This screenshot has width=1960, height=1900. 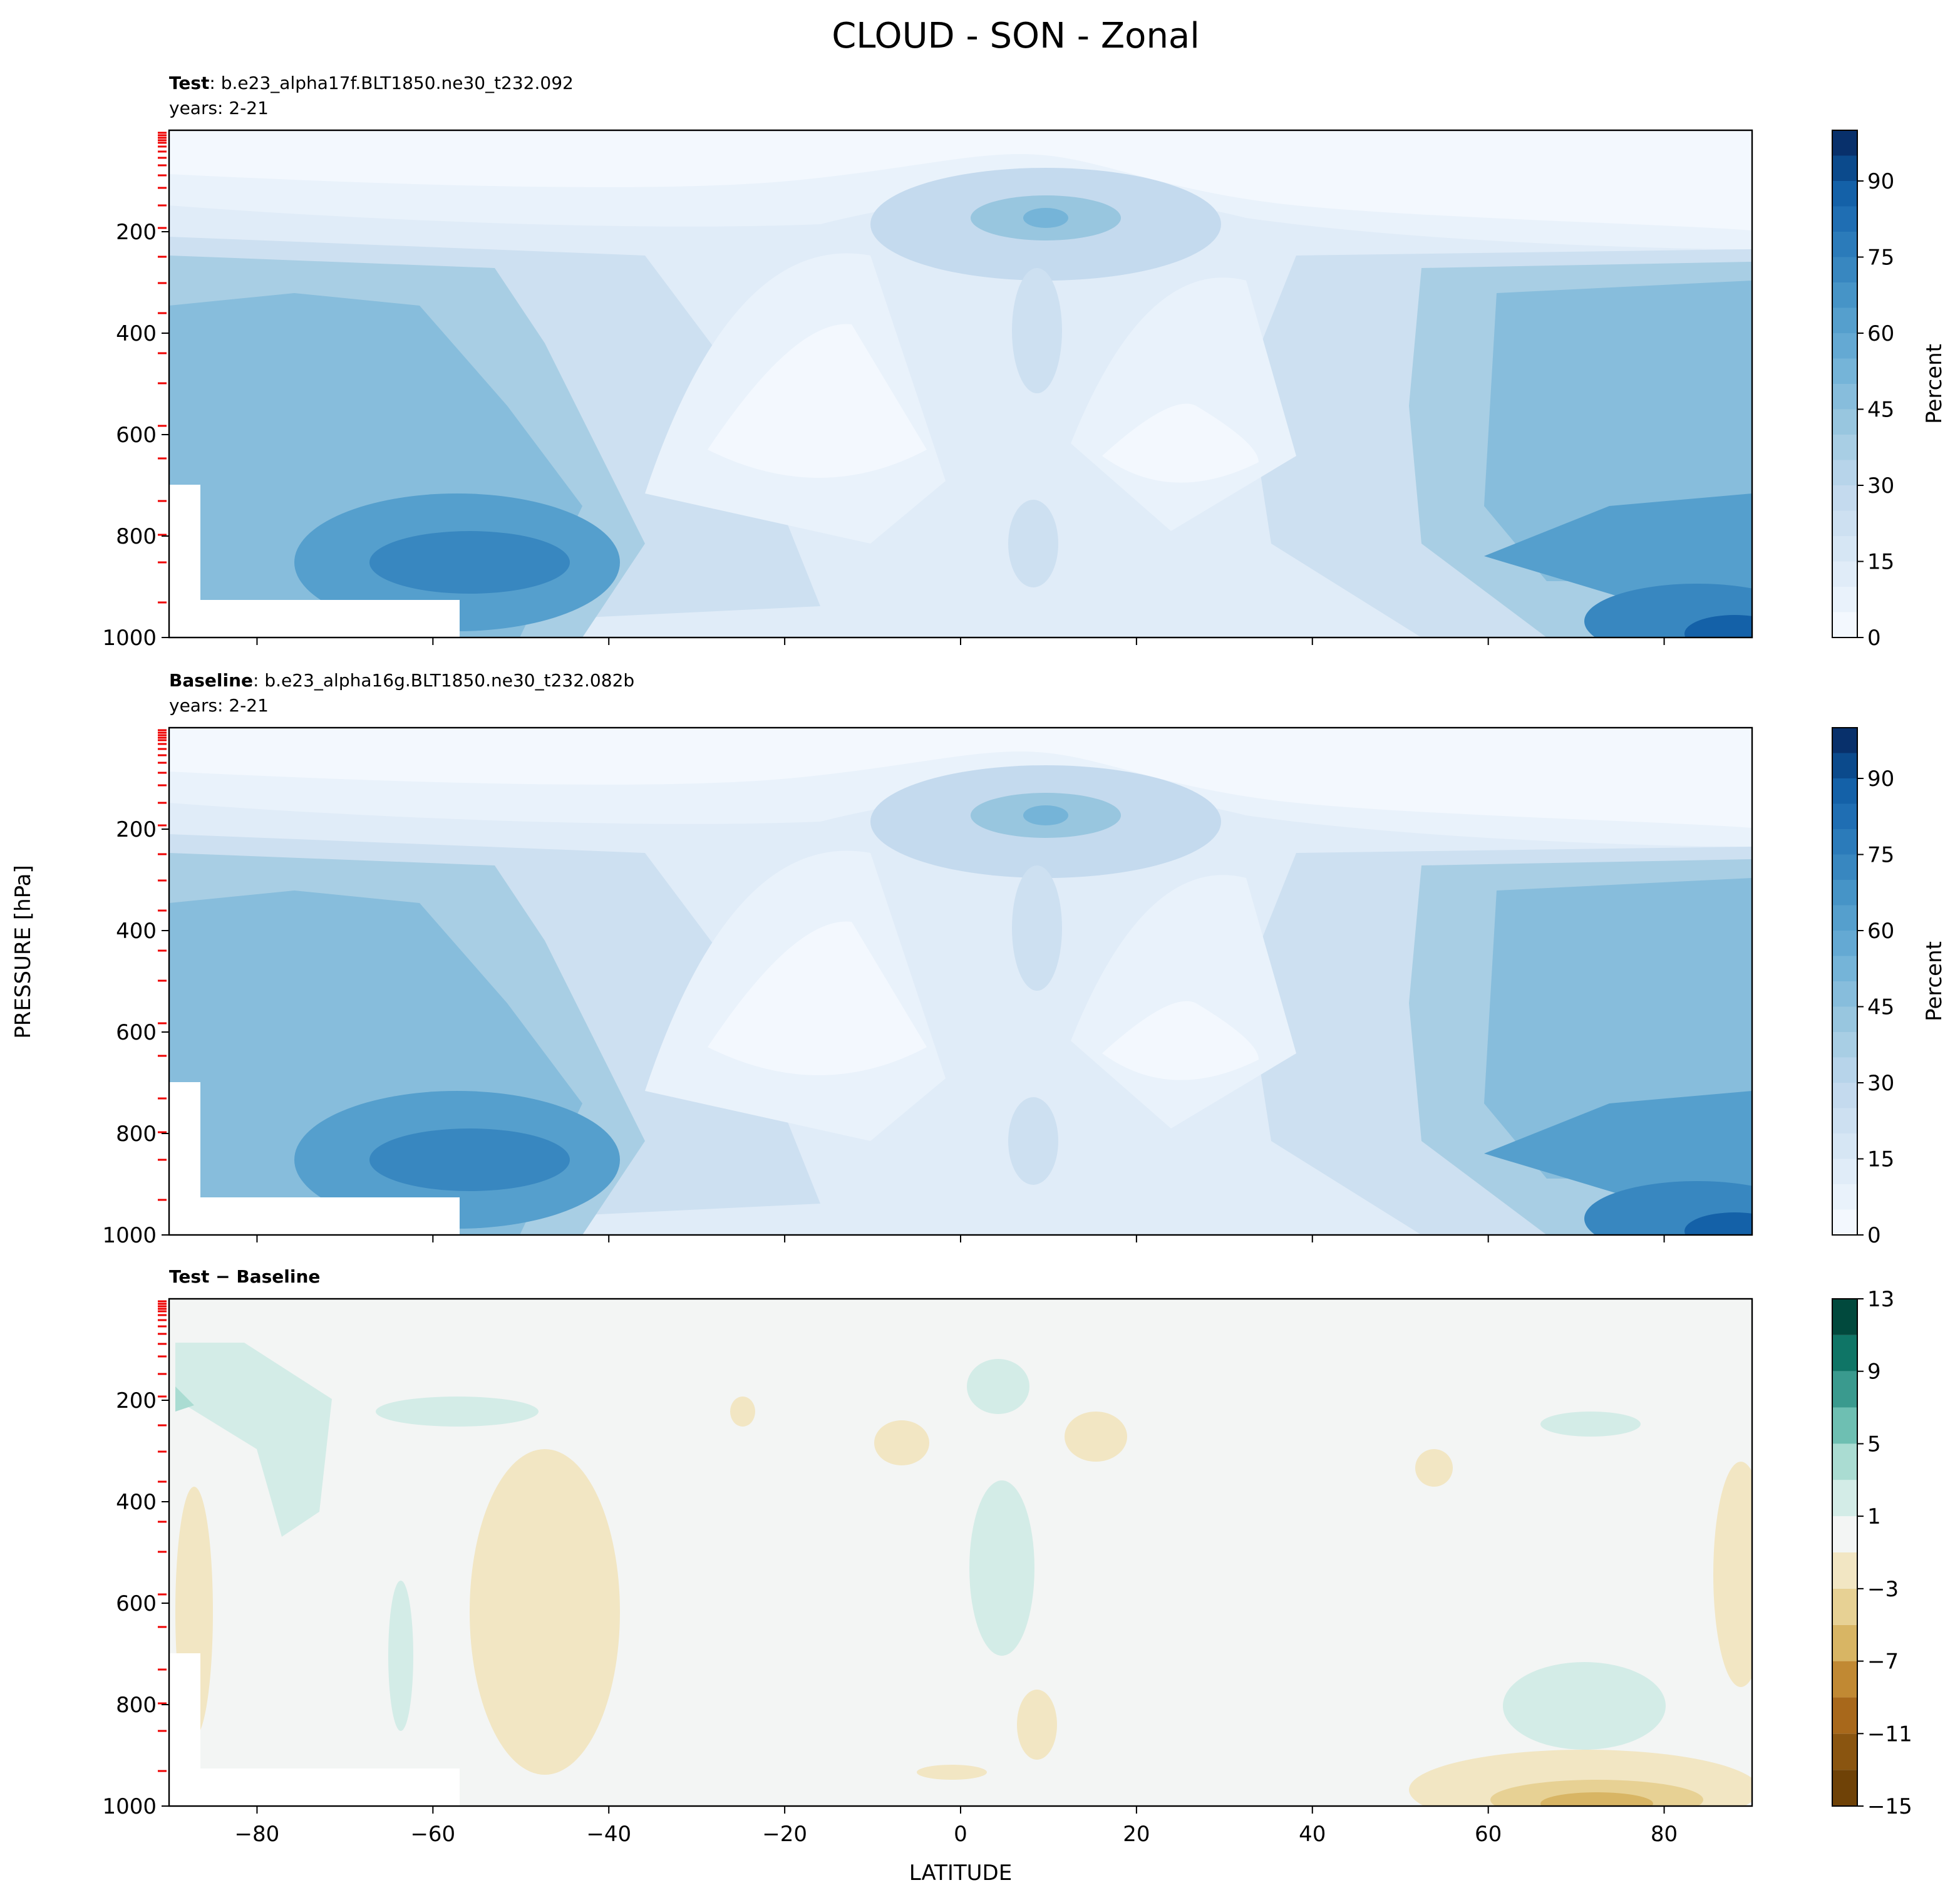 What do you see at coordinates (1880, 181) in the screenshot?
I see `colorbar-tick-label: 90` at bounding box center [1880, 181].